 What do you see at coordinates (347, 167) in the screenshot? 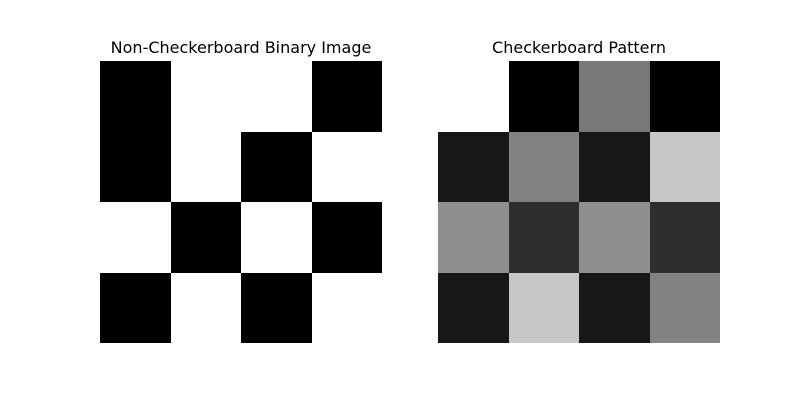
I see `left-cell-r1-c3` at bounding box center [347, 167].